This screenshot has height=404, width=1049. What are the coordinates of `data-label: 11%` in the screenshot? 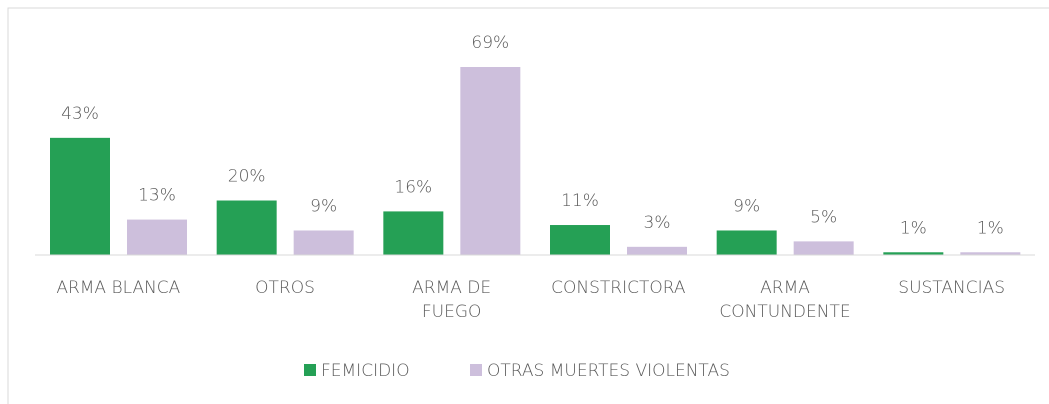 It's located at (580, 201).